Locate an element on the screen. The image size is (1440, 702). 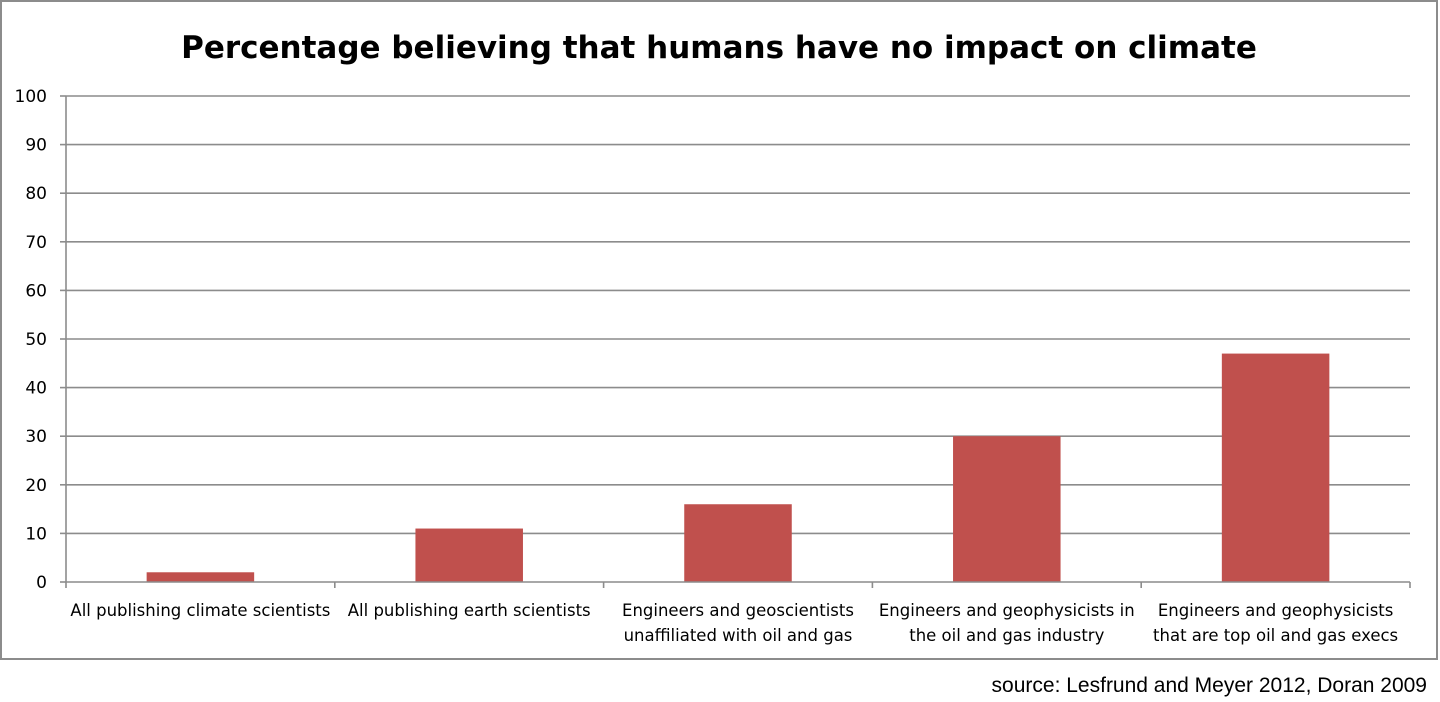
x-category-label: Engineers and geophysicists is located at coordinates (1276, 610).